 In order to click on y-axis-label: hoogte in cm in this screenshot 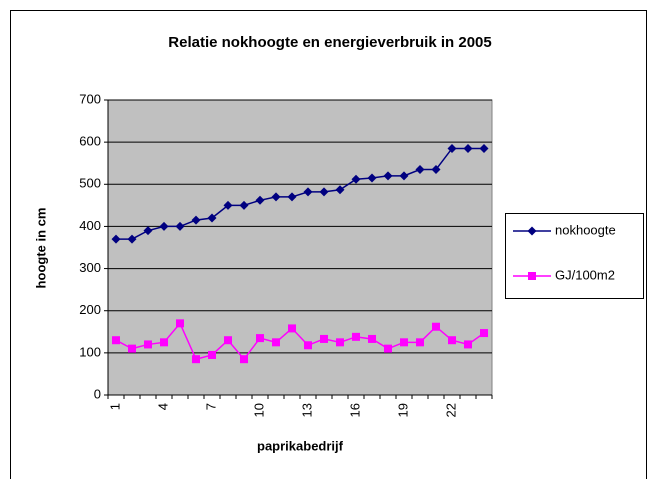, I will do `click(40, 248)`.